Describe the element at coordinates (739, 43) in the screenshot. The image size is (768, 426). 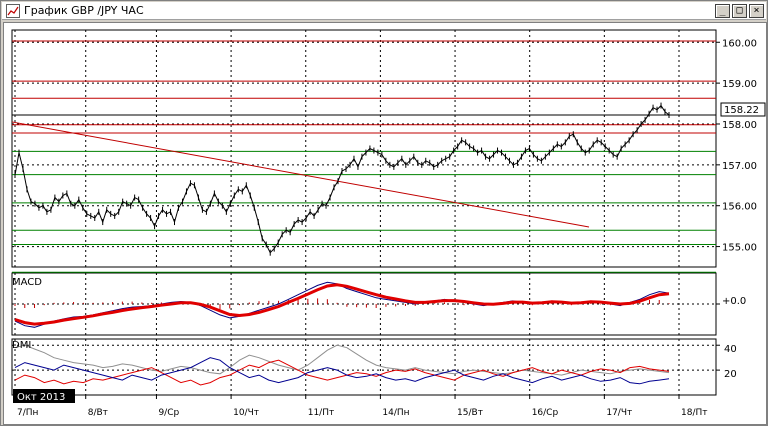
I see `price-tick-label: 160.00` at that location.